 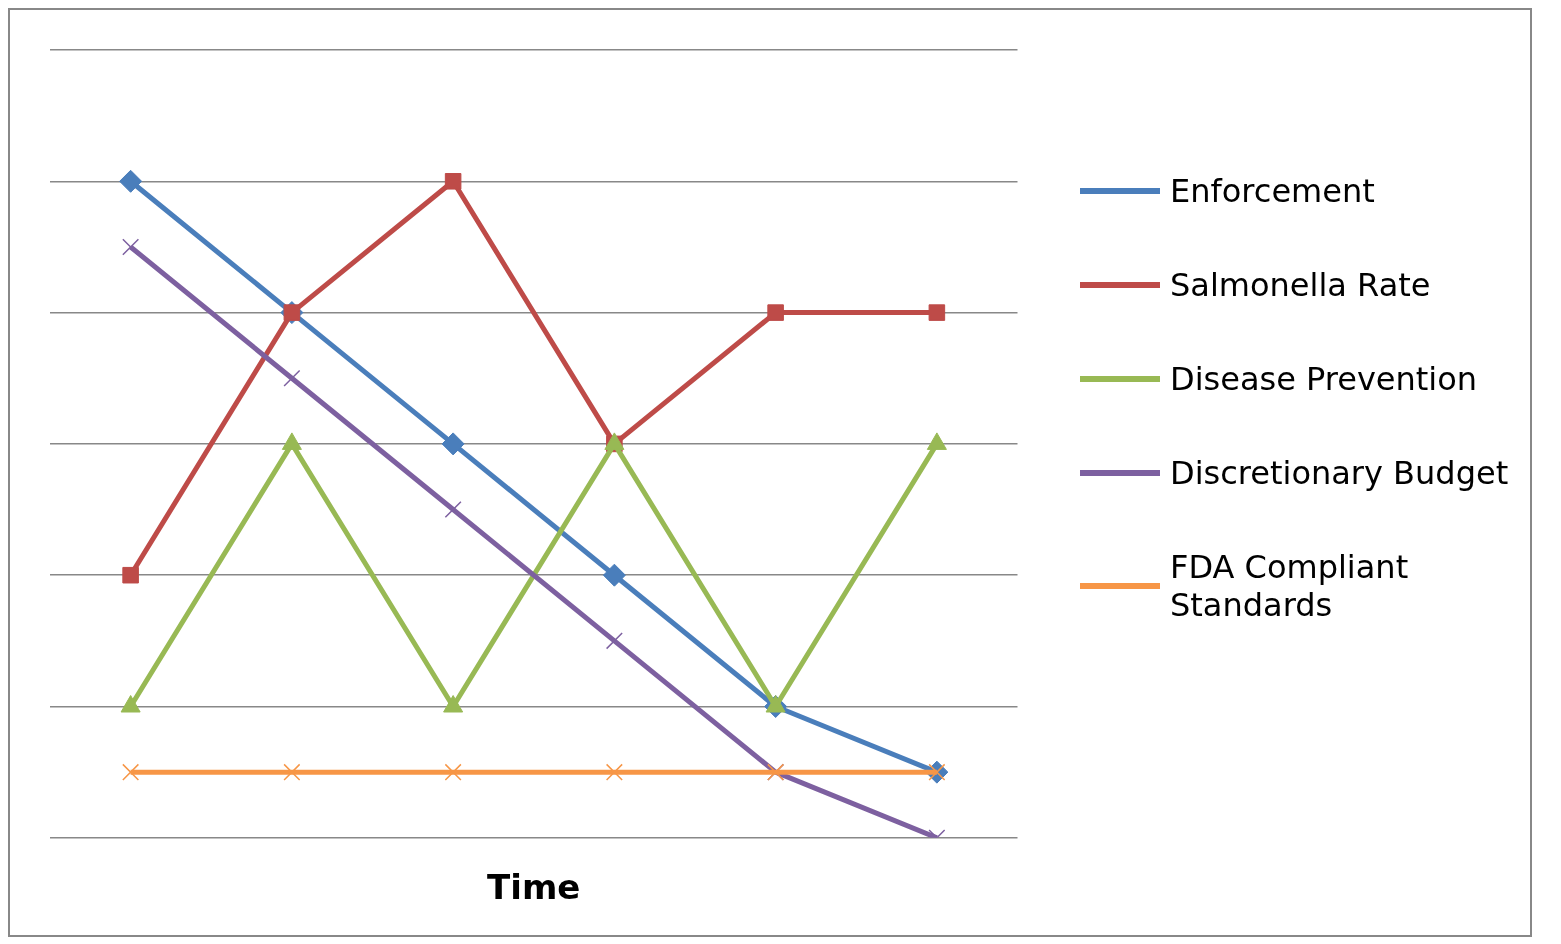 What do you see at coordinates (1290, 585) in the screenshot?
I see `legend-label: FDA Compliant Standards` at bounding box center [1290, 585].